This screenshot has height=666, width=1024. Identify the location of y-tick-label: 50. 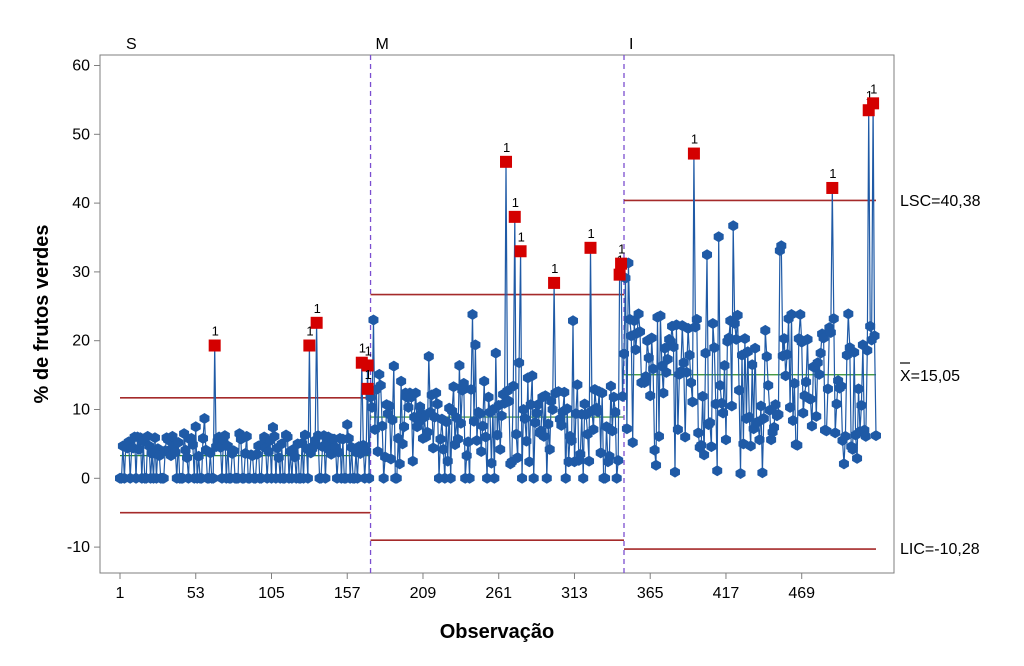
(81, 134).